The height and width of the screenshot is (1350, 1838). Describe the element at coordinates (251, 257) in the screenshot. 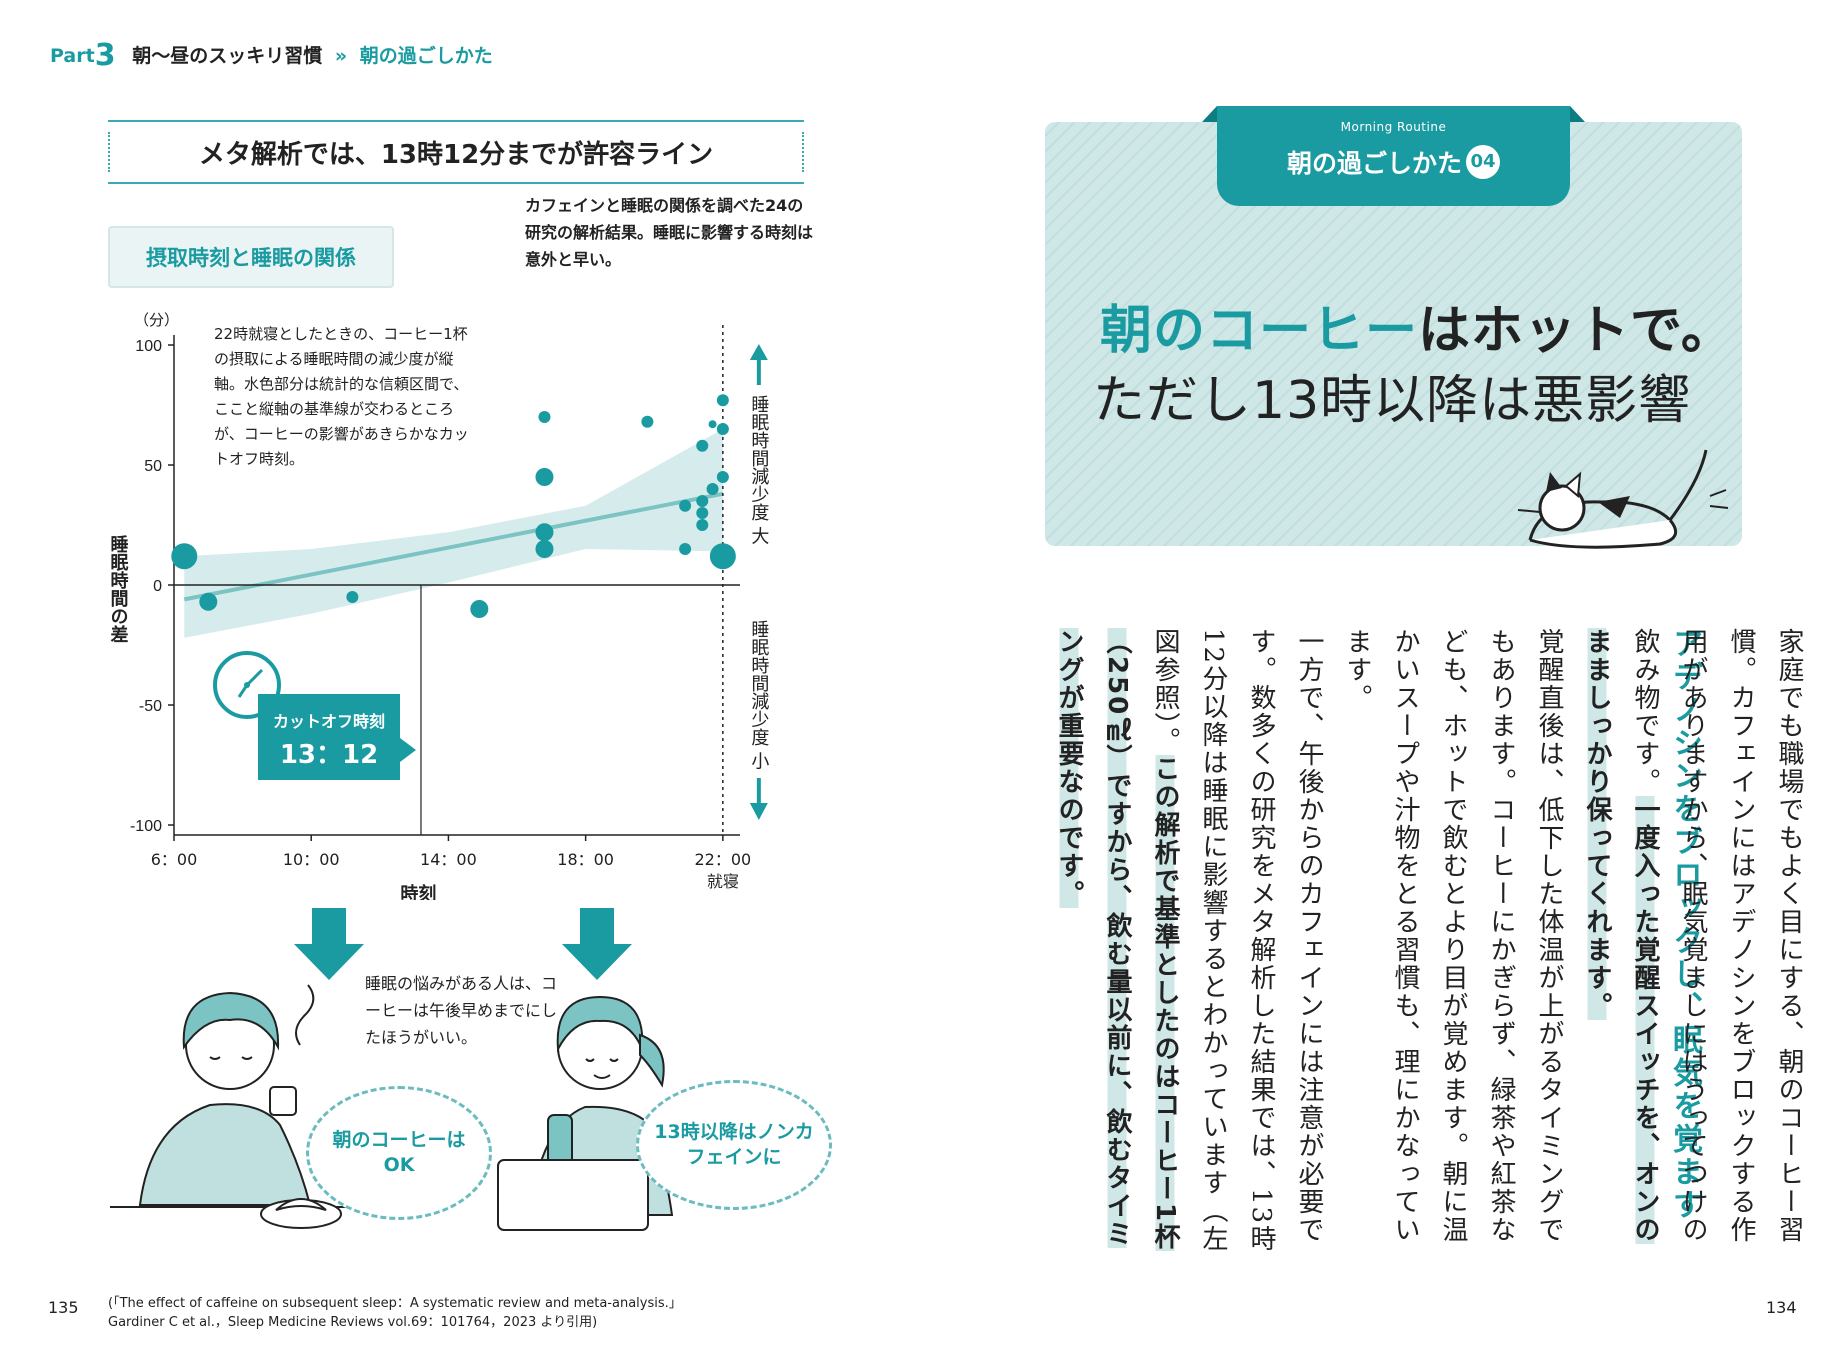

I see `chart-title-box: 摂取時刻と睡眠の関係` at that location.